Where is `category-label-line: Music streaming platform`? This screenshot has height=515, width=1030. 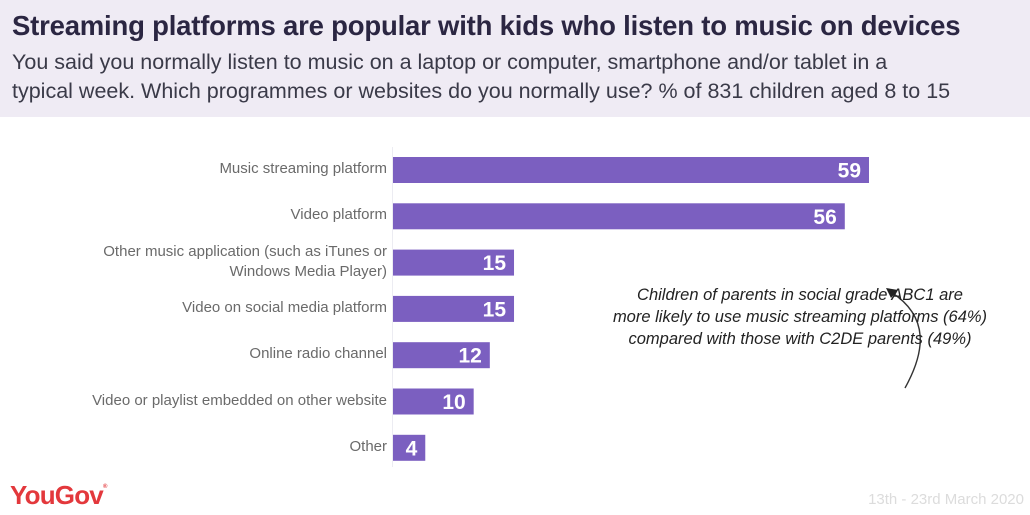
category-label-line: Music streaming platform is located at coordinates (303, 168).